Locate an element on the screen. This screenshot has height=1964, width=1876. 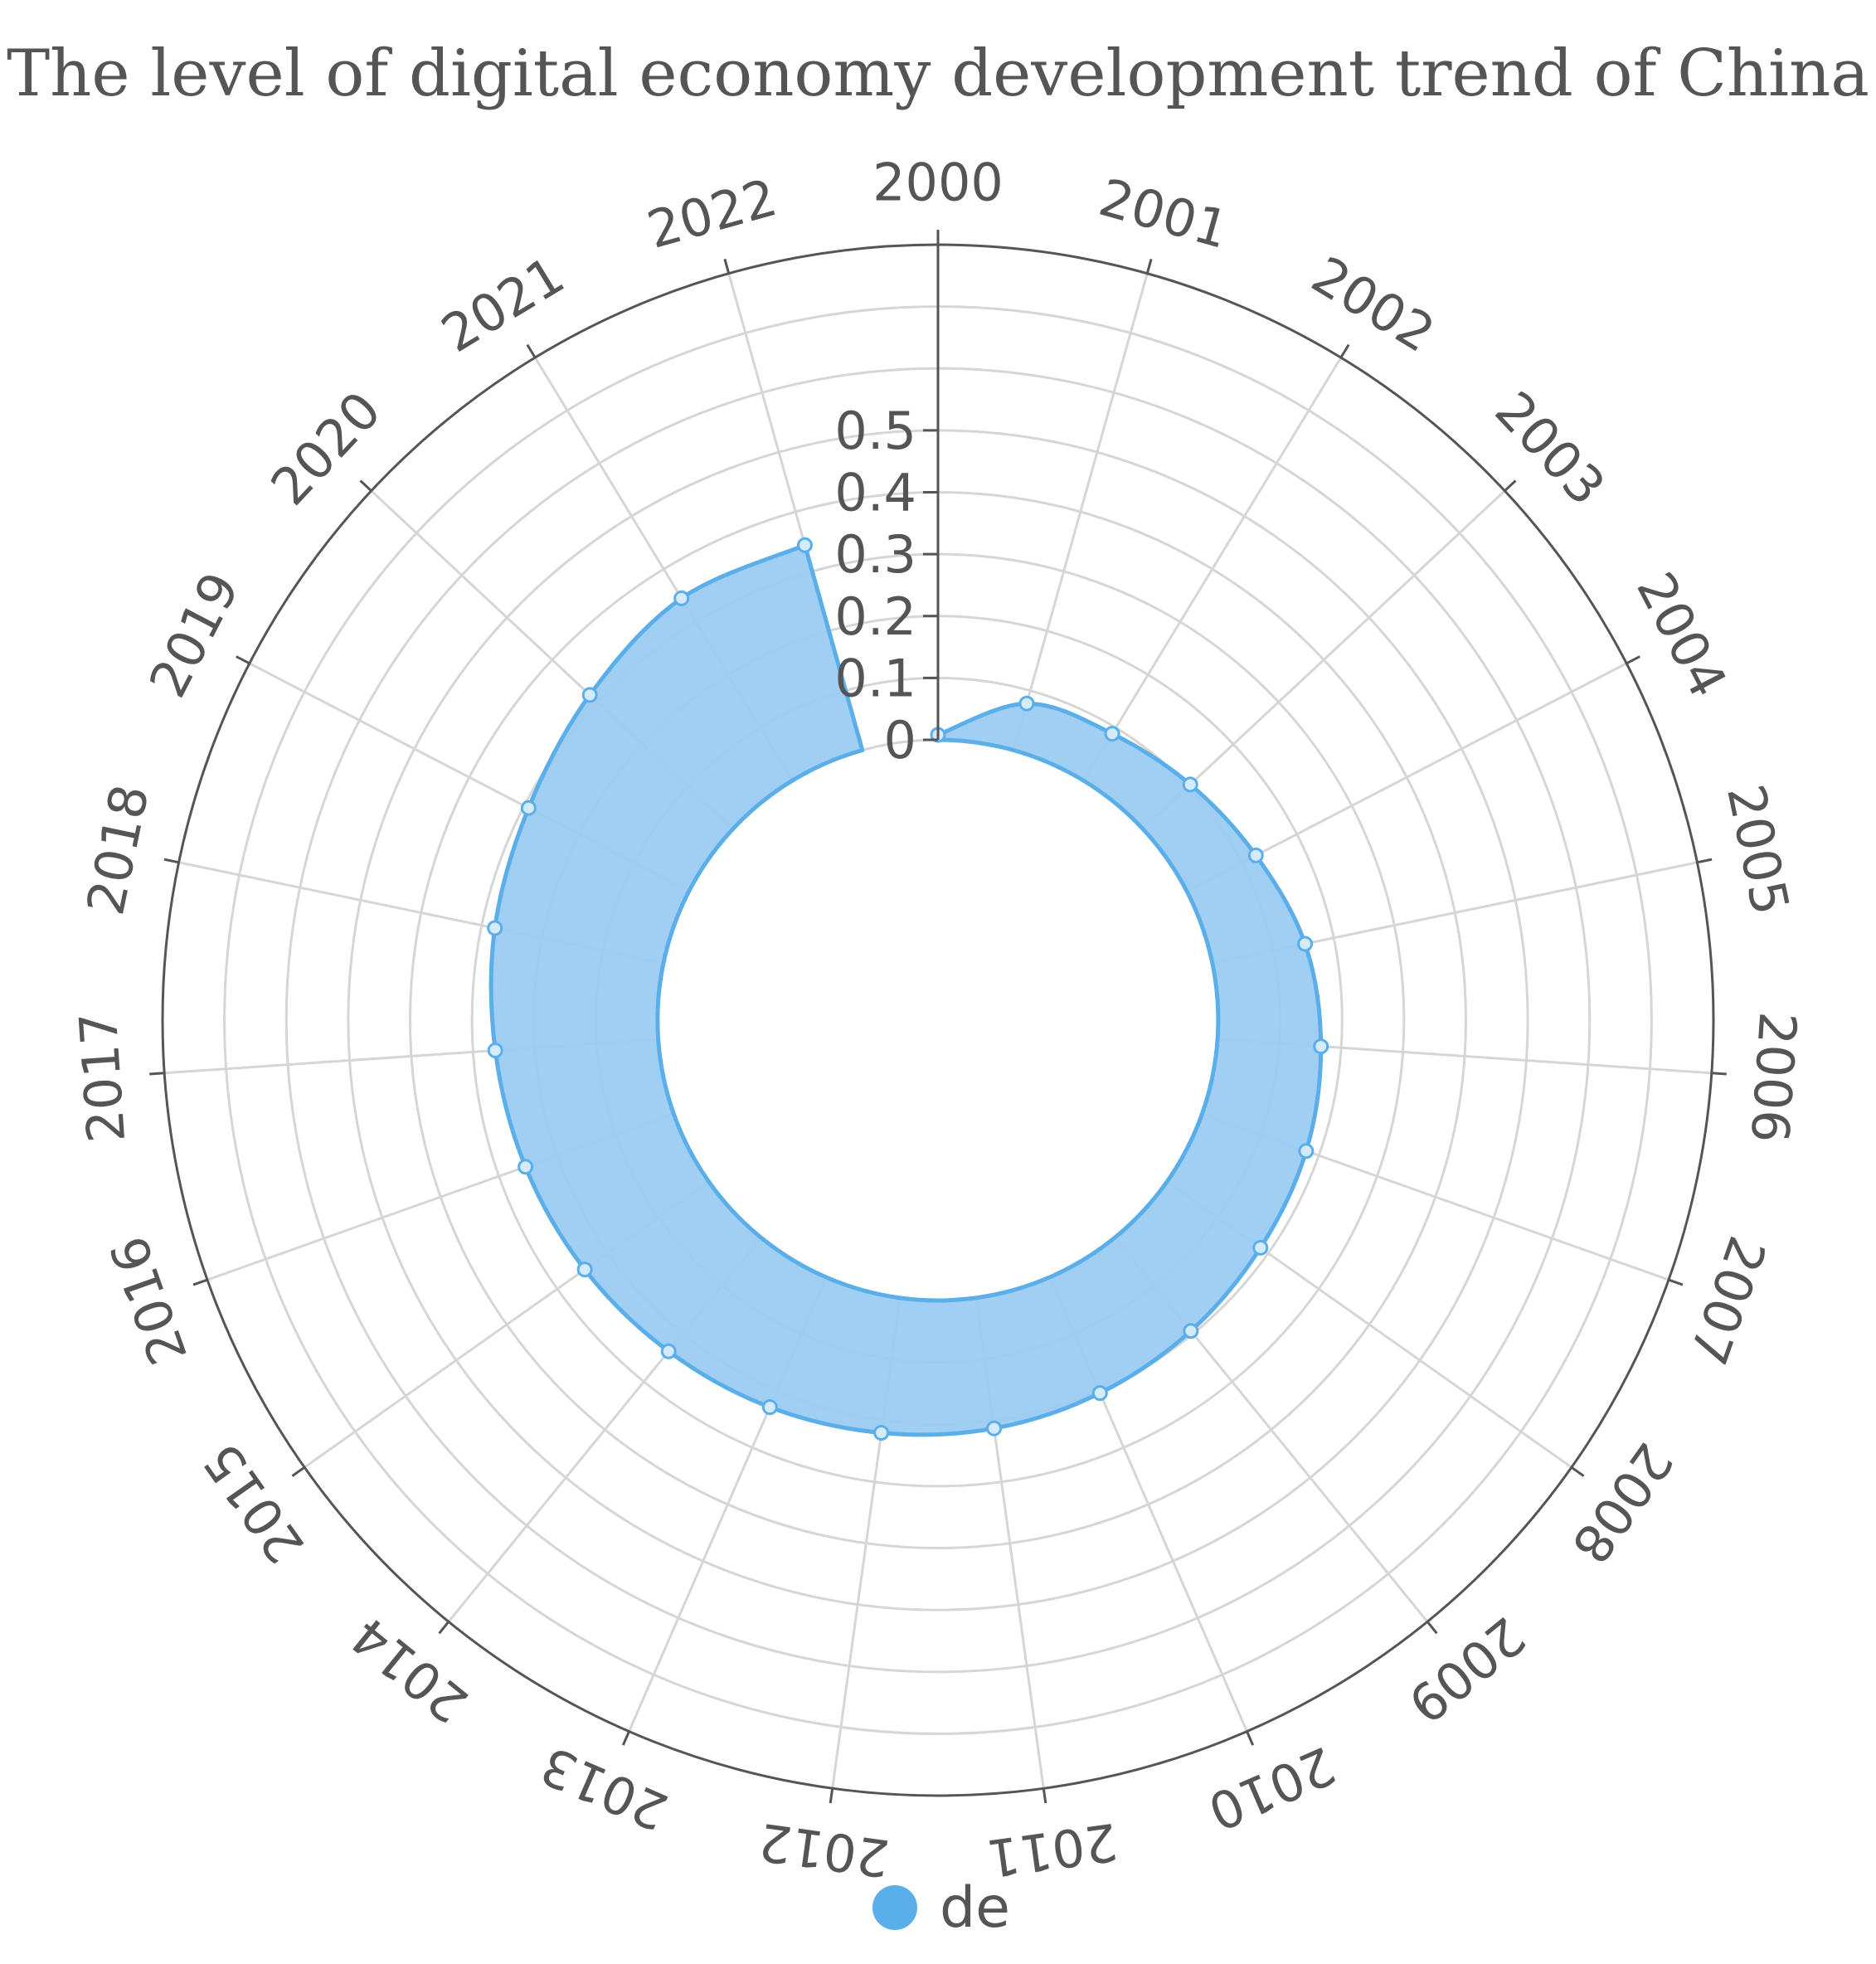
category-label-2005: 2005 is located at coordinates (1758, 850).